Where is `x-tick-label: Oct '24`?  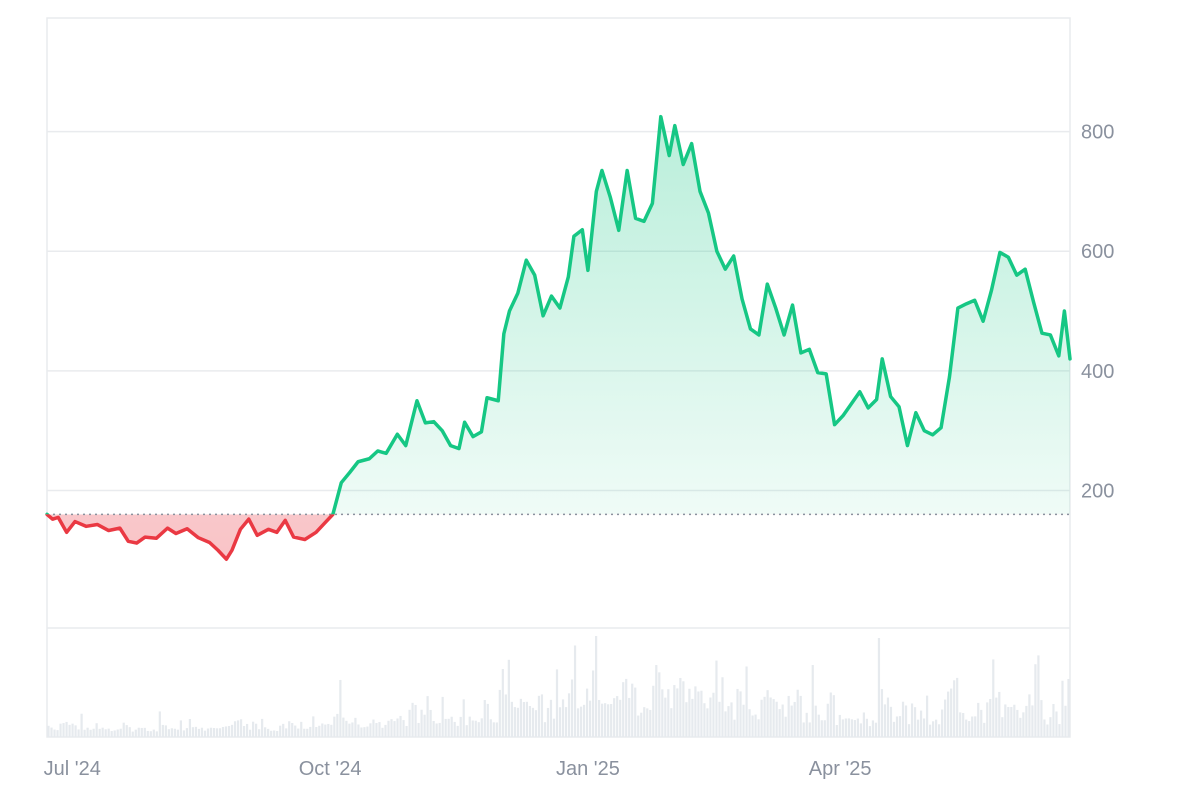
x-tick-label: Oct '24 is located at coordinates (330, 769).